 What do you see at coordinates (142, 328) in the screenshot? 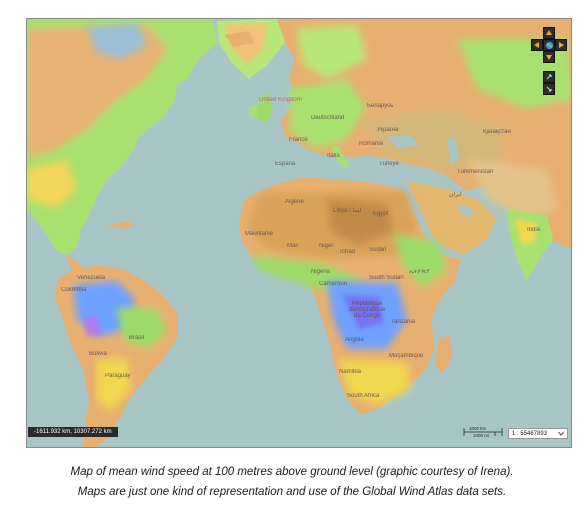
I see `land-brazil-east` at bounding box center [142, 328].